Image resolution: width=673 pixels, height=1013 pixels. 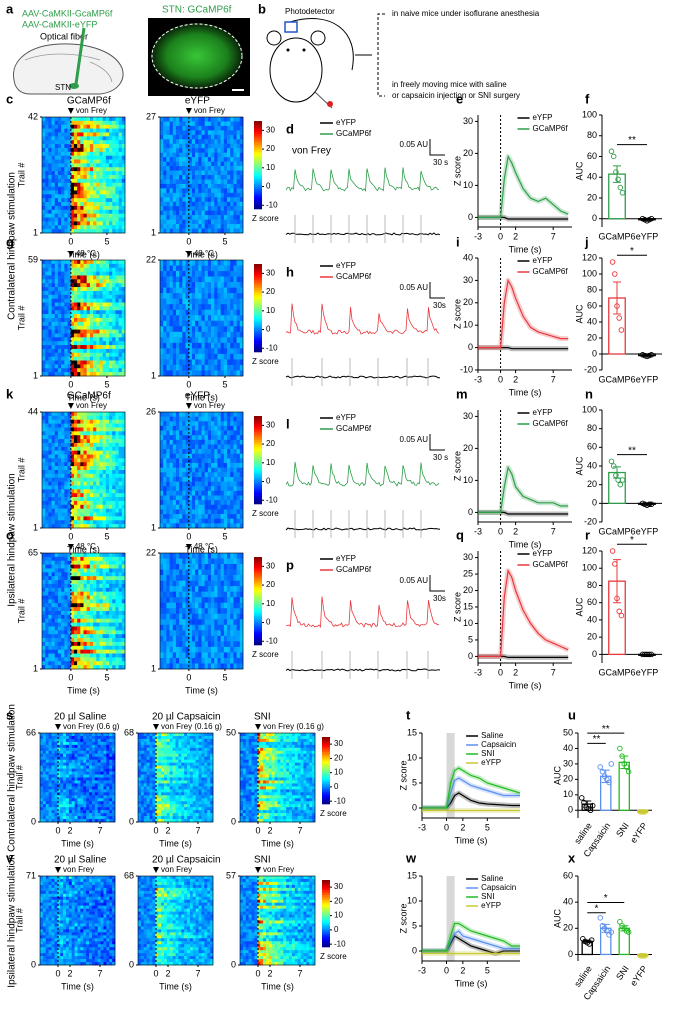 I want to click on x-axis-label: Time (s), so click(x=525, y=392).